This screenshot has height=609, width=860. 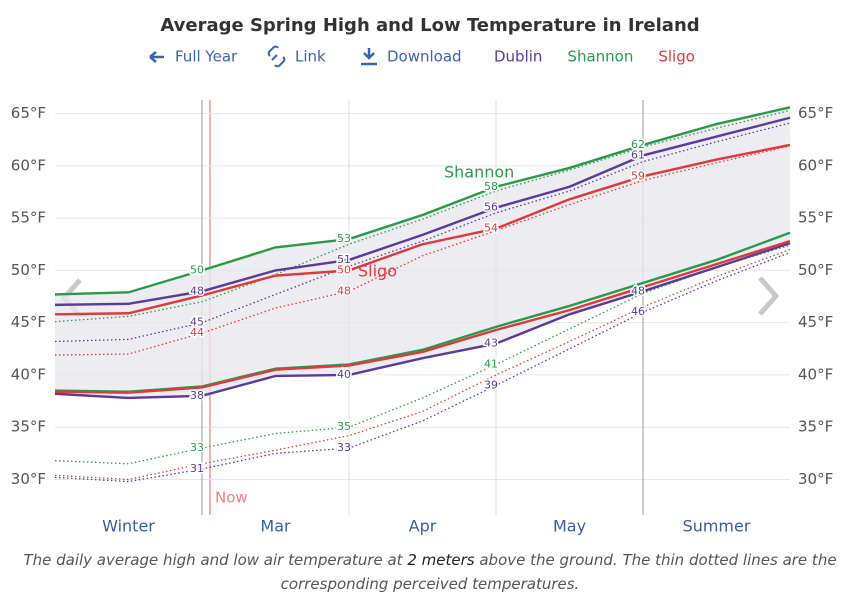 I want to click on data-label: 51, so click(x=344, y=259).